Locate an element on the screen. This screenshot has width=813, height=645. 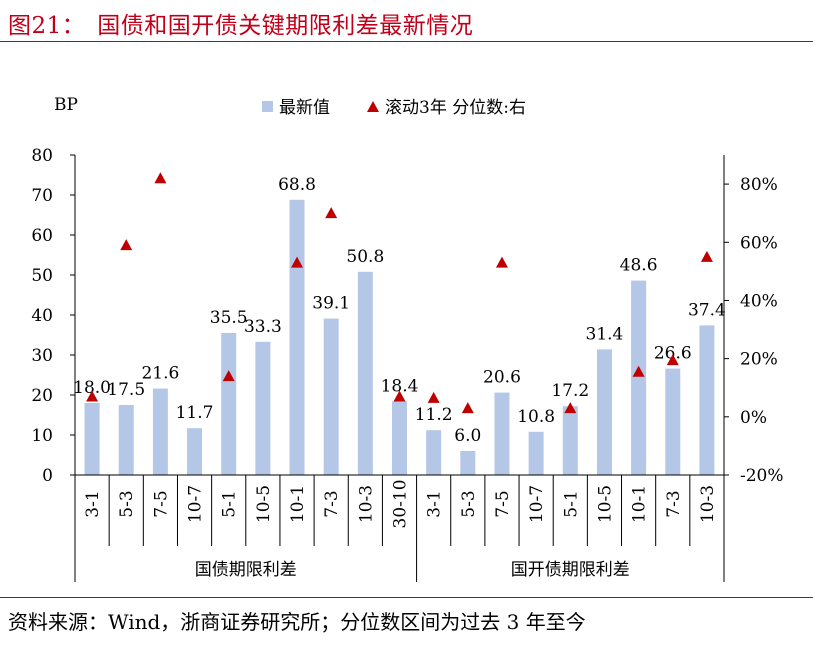
group-label: 国债期限利差 is located at coordinates (246, 570).